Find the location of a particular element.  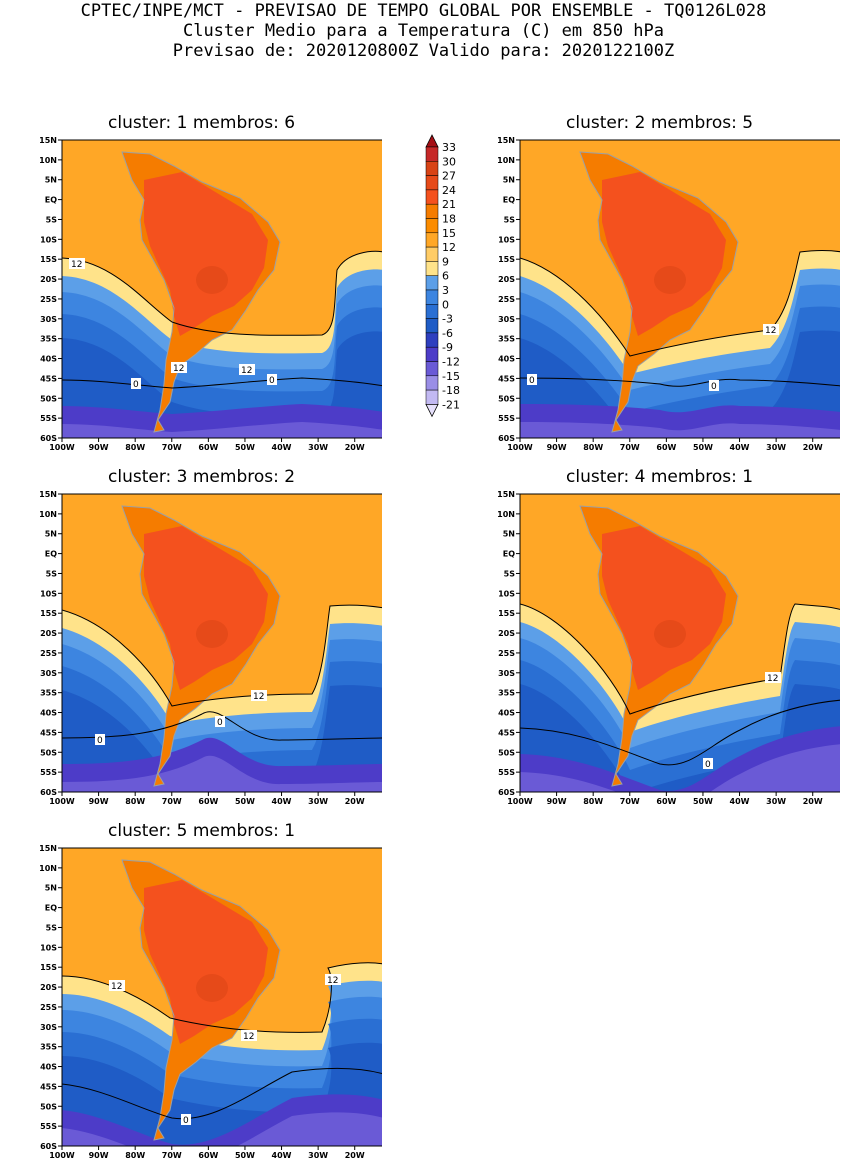

lat-label: 35S is located at coordinates (48, 339).